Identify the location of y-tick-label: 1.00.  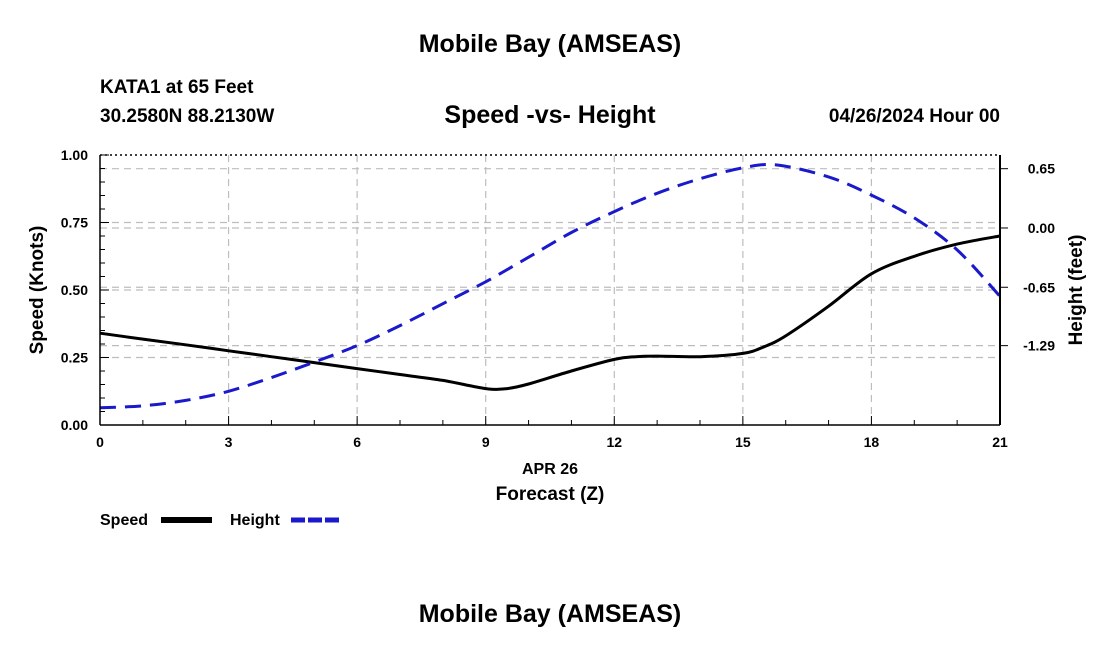
(74, 155).